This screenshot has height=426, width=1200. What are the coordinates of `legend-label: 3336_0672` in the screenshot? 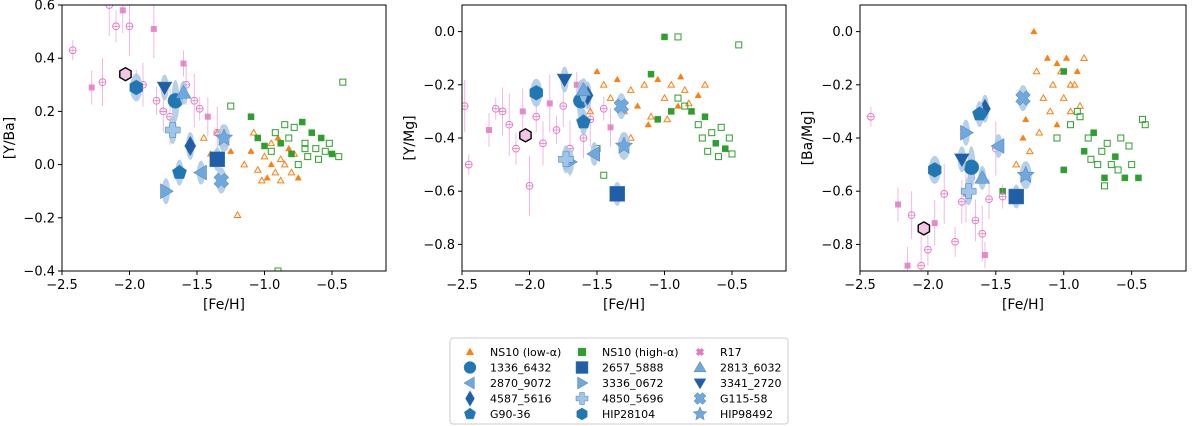 It's located at (633, 383).